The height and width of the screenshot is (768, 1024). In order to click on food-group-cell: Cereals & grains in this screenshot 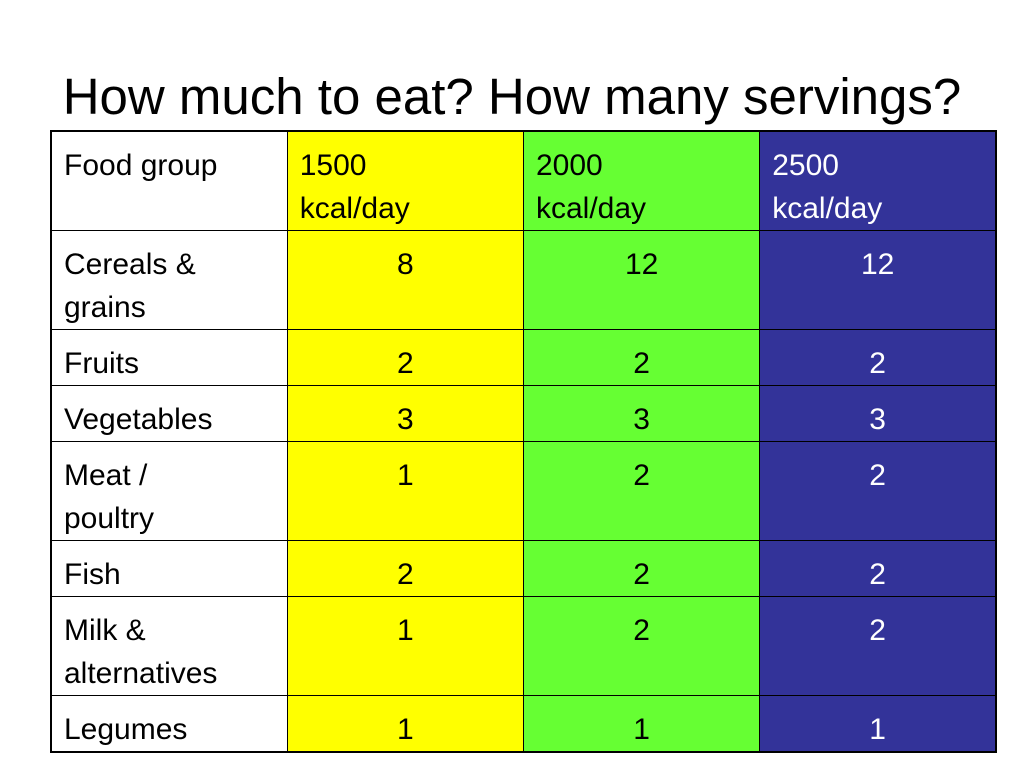, I will do `click(169, 280)`.